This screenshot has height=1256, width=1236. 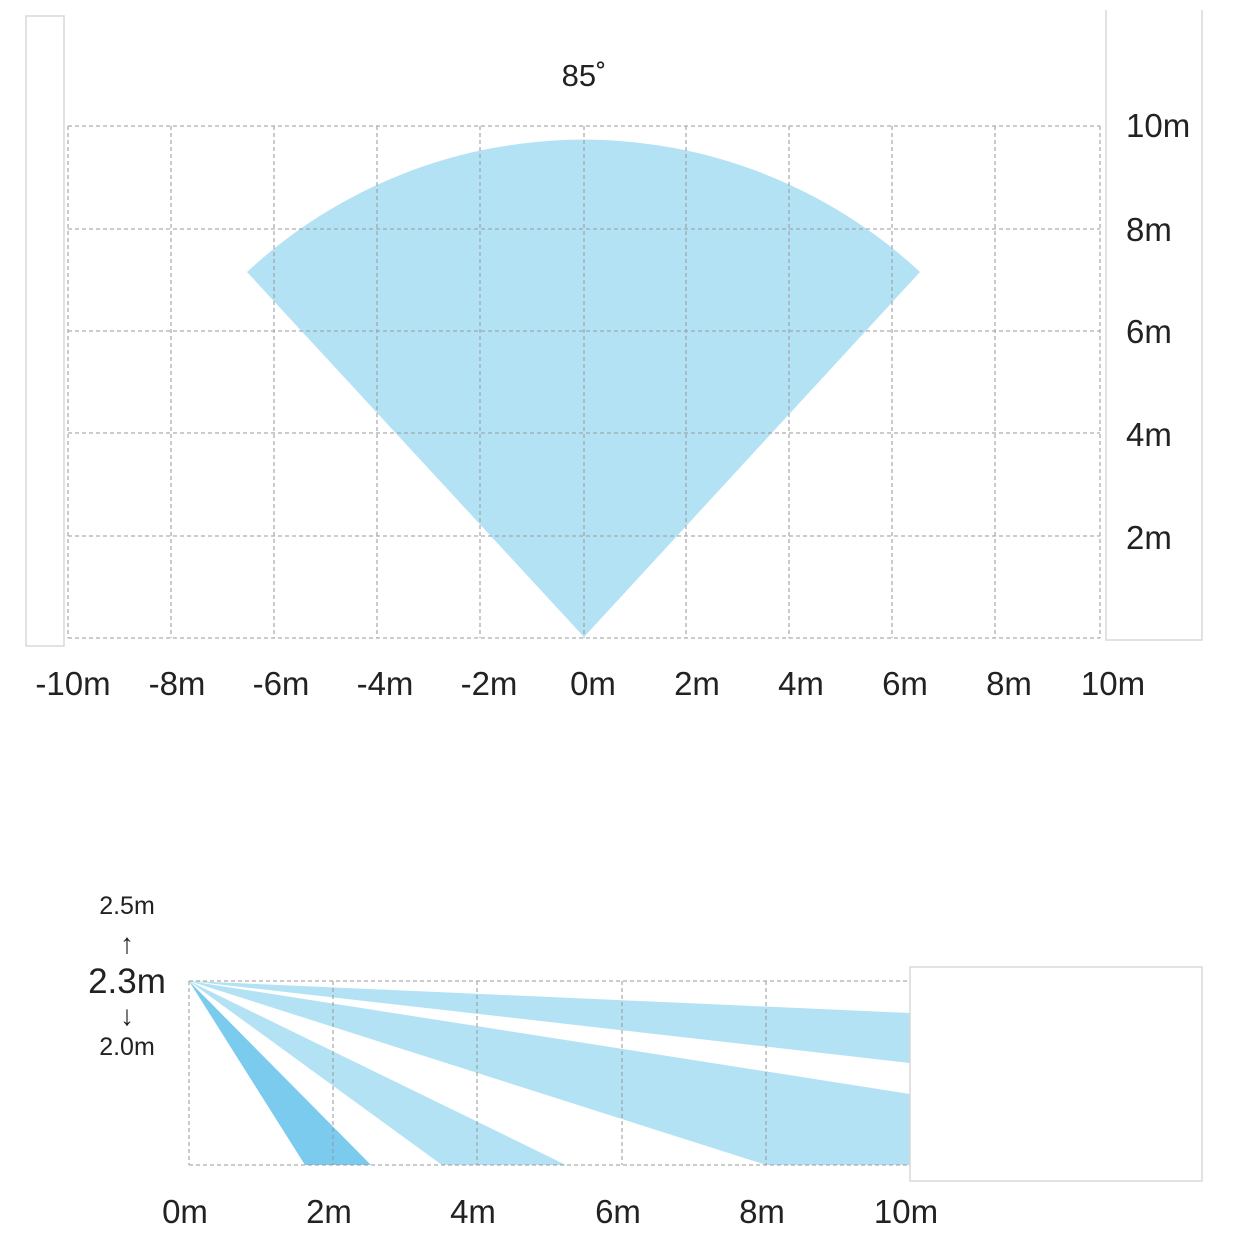 I want to click on down-arrow-icon: ↓, so click(x=127, y=1015).